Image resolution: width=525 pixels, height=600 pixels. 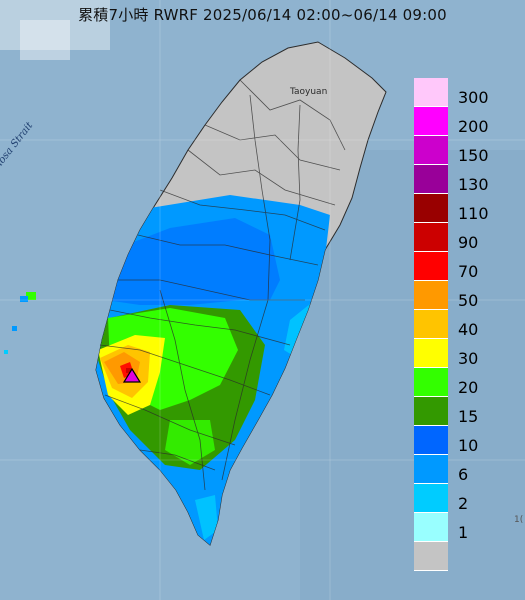 I want to click on legend-row: 10, so click(x=463, y=441).